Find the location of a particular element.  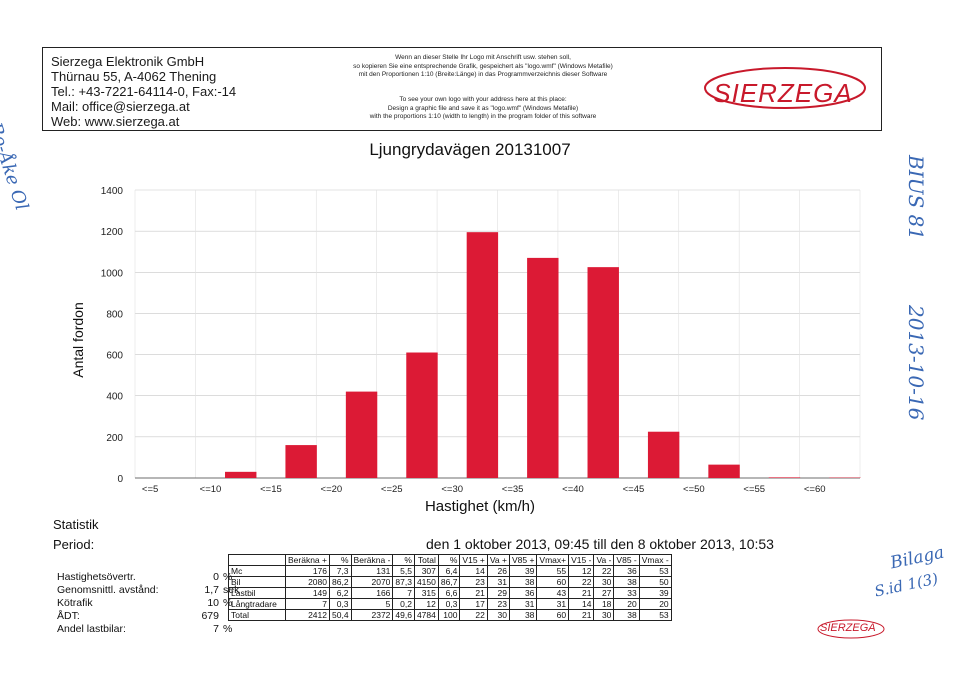

table-cell: 53 is located at coordinates (655, 571).